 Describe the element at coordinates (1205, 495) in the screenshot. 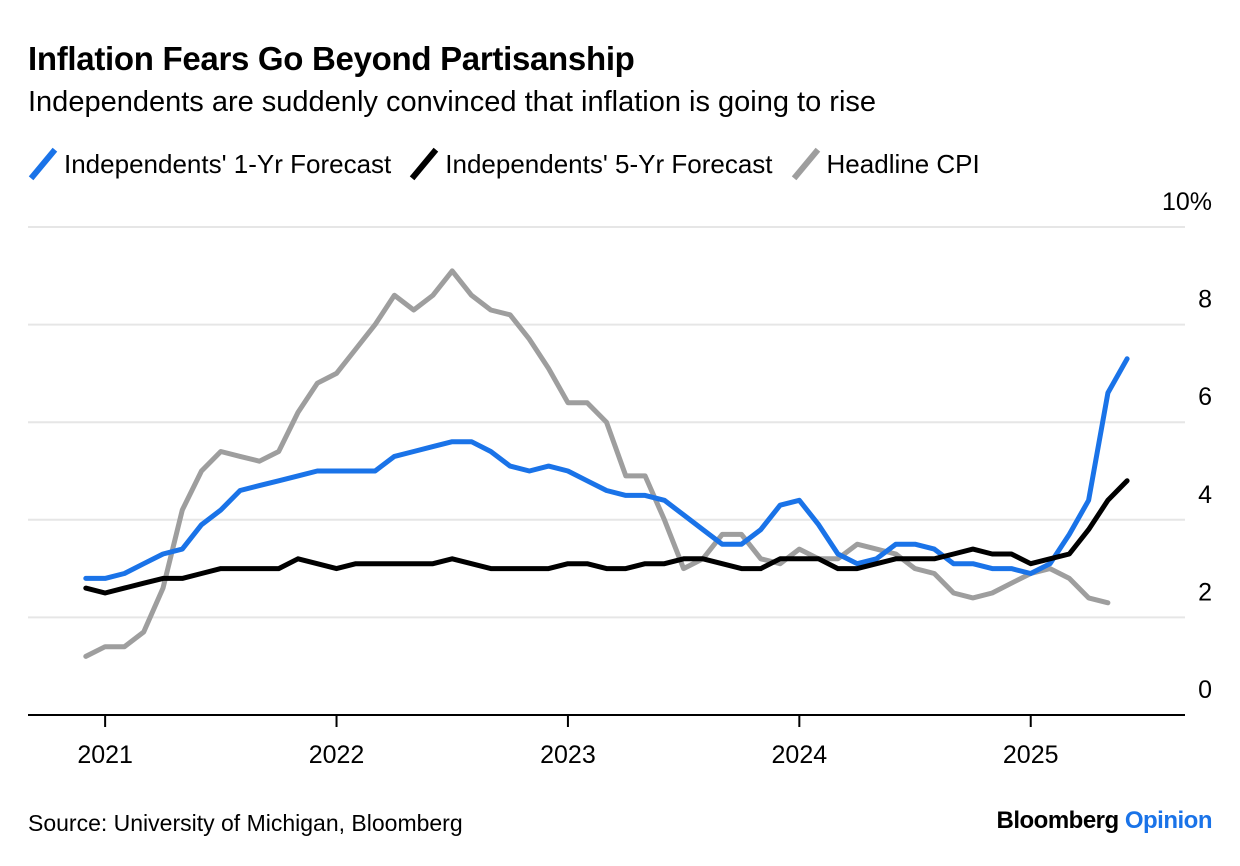

I see `y-tick-label-4: 4` at that location.